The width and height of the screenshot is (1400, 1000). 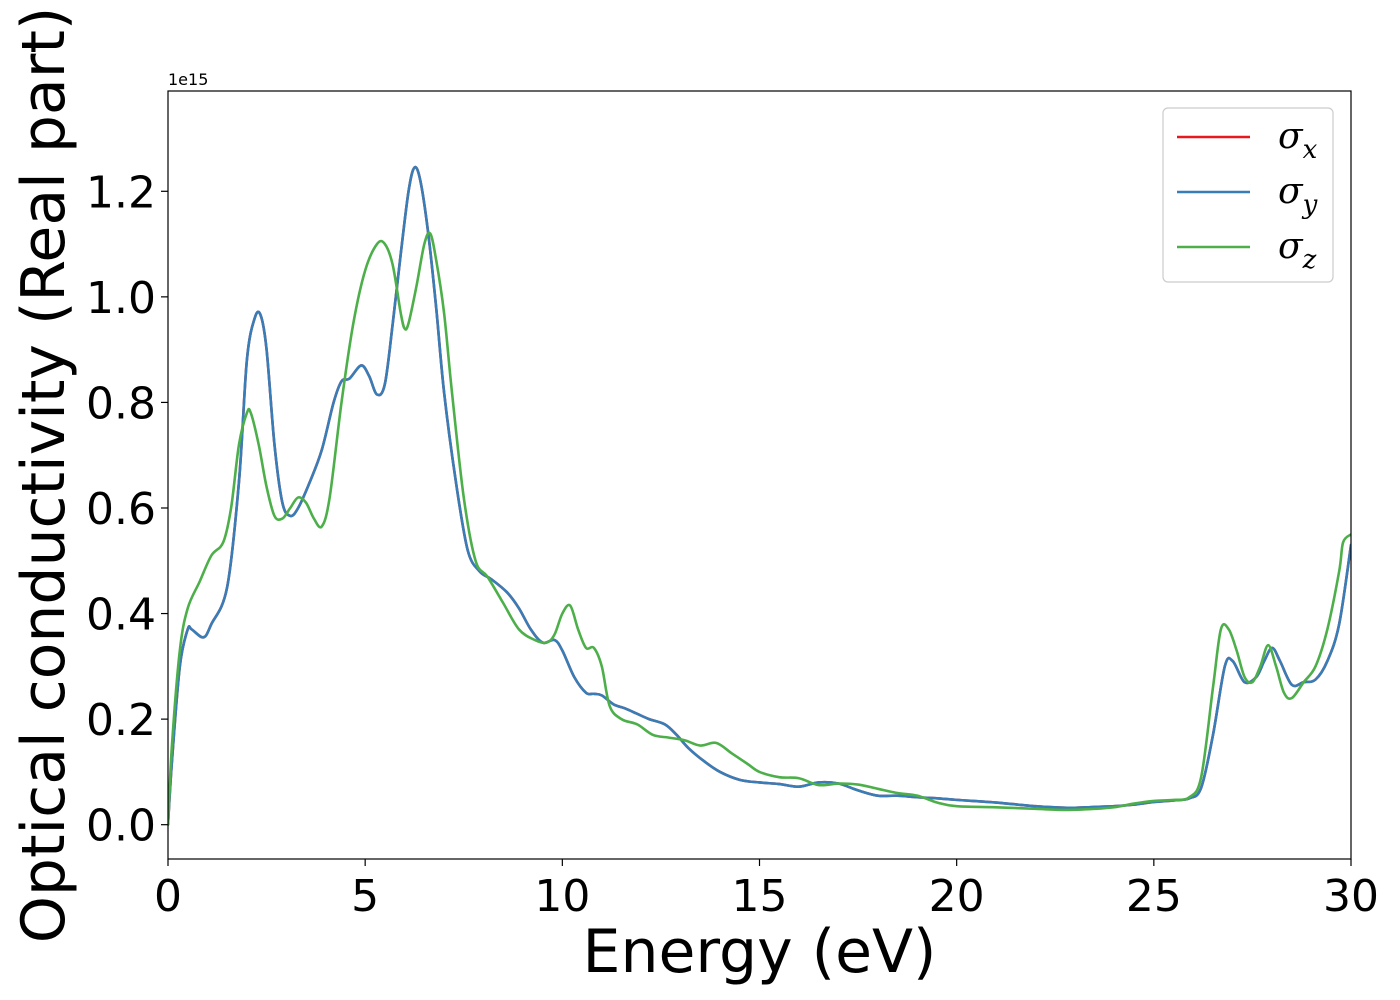 I want to click on x-axis-ticks: 0 5 10 15 20 25 30, so click(x=766, y=890).